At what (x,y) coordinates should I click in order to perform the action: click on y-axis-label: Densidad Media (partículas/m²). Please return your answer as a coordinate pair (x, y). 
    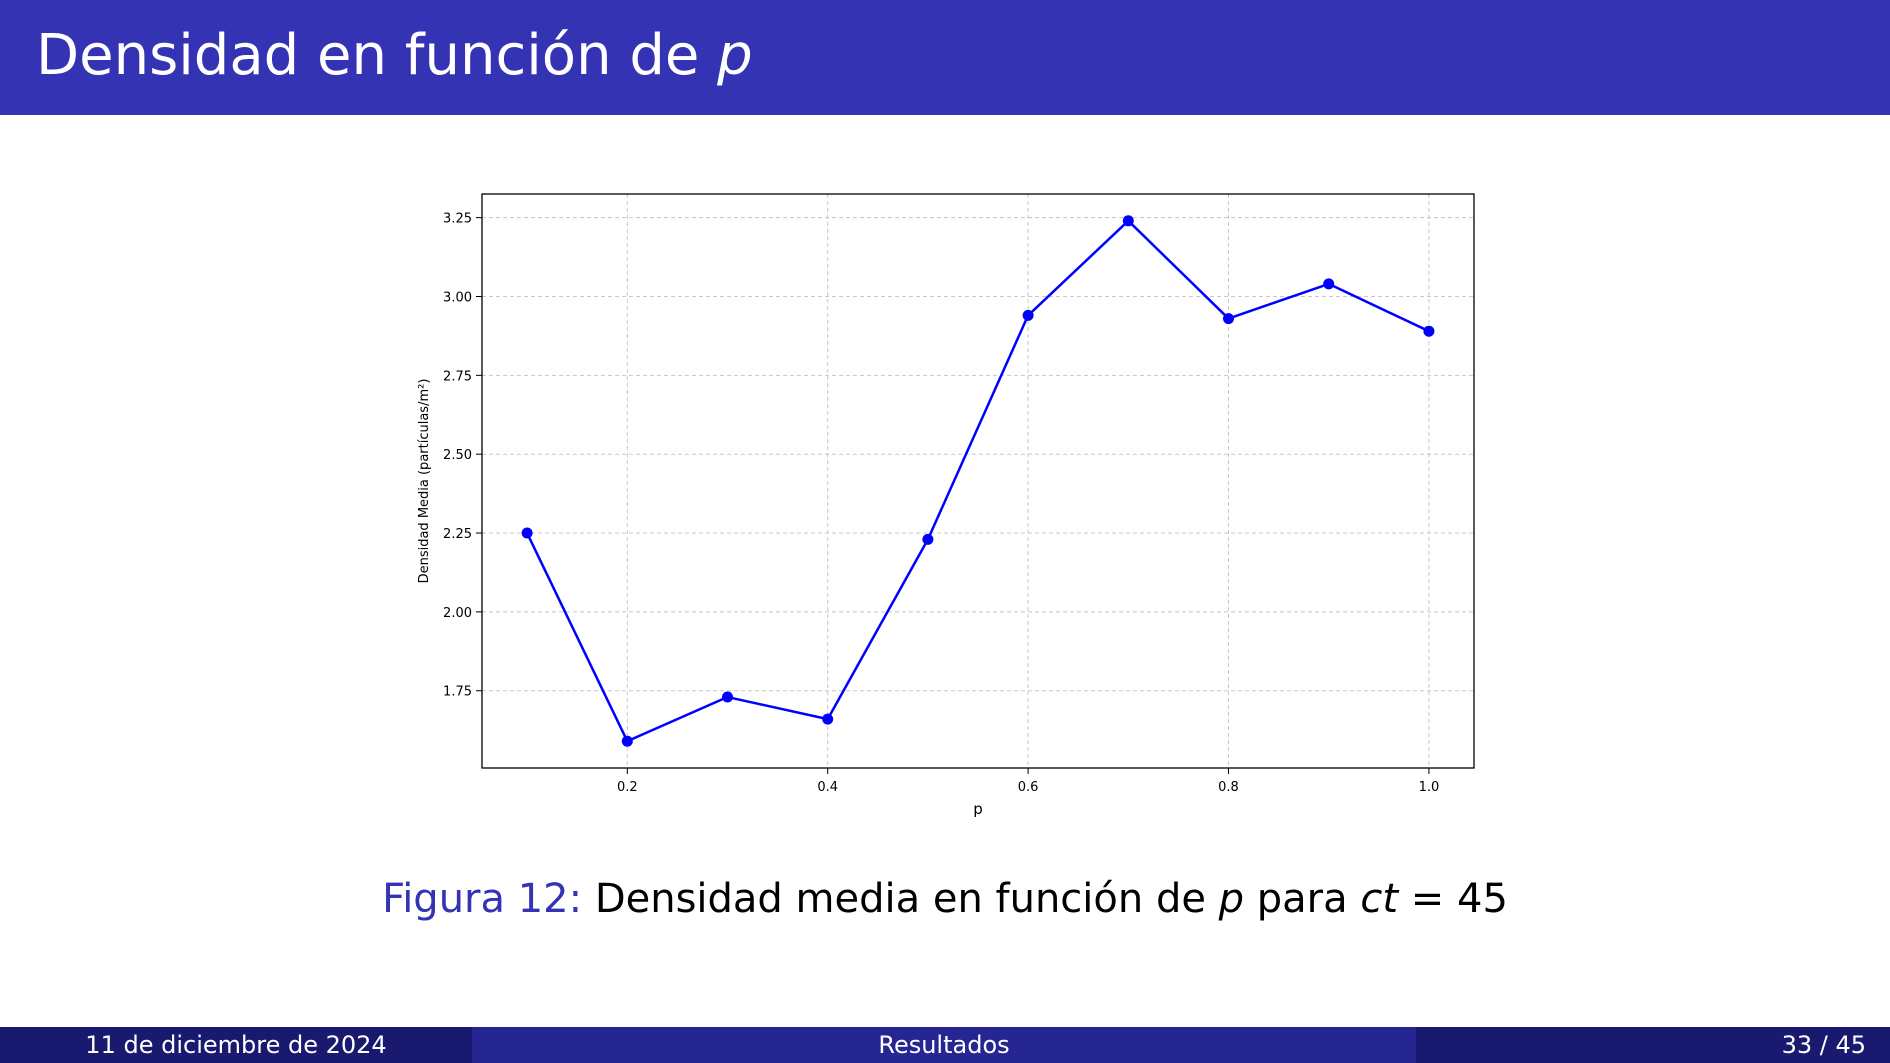
    Looking at the image, I should click on (424, 481).